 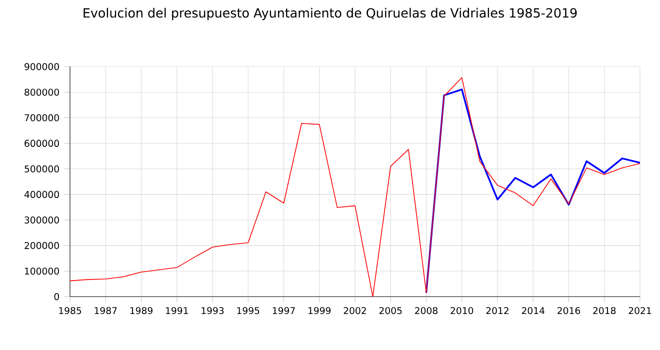 I want to click on y-tick-label: 500000, so click(x=41, y=168).